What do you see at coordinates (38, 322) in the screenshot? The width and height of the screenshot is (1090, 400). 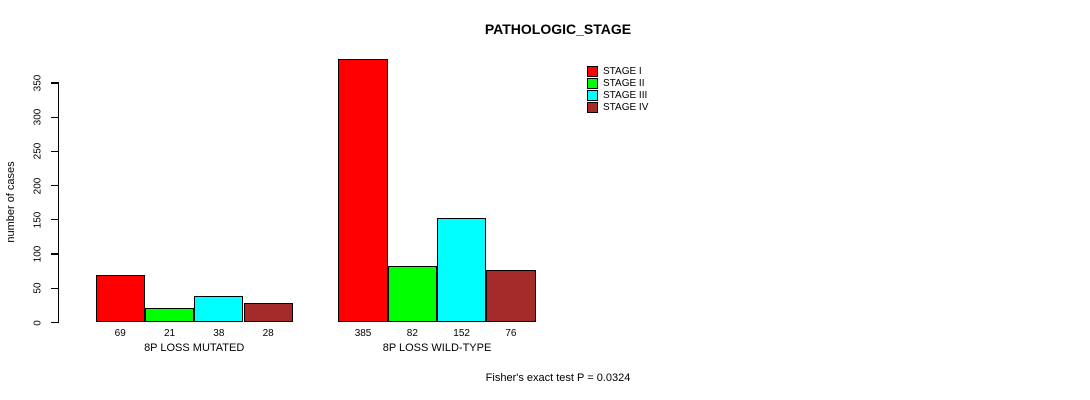 I see `y-tick-label: 0` at bounding box center [38, 322].